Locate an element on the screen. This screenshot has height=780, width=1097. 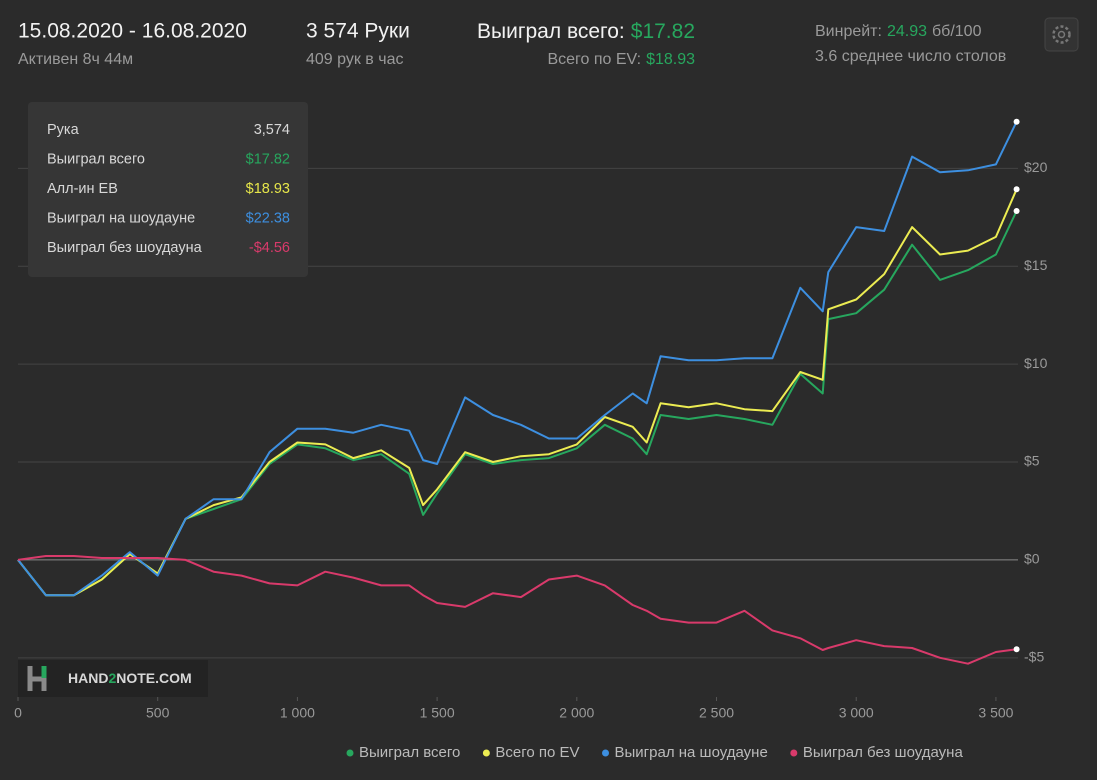
tooltip-box is located at coordinates (168, 189).